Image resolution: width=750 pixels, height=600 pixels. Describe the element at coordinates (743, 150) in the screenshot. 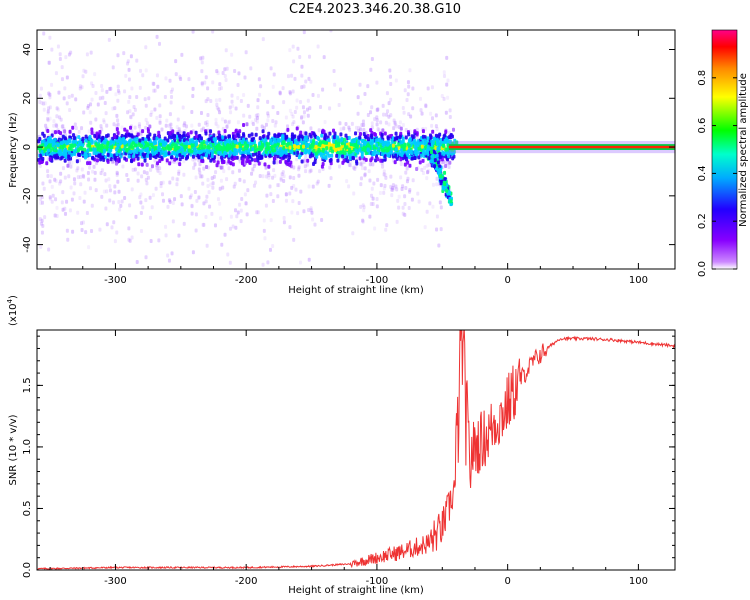

I see `colorbar-label: Normalized spectral amplitude` at that location.